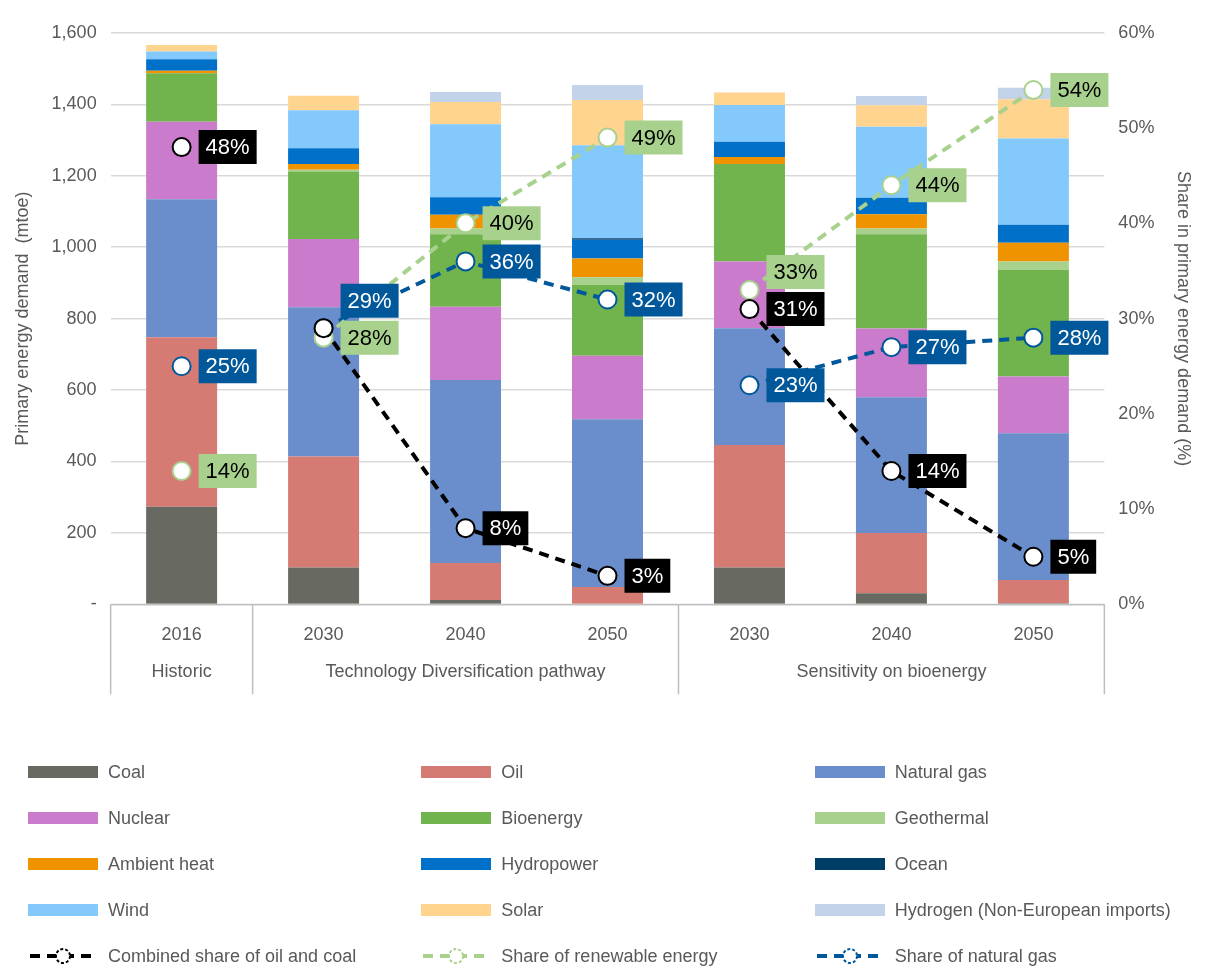 The width and height of the screenshot is (1217, 976). What do you see at coordinates (1131, 603) in the screenshot?
I see `y2-tick-label: 0%` at bounding box center [1131, 603].